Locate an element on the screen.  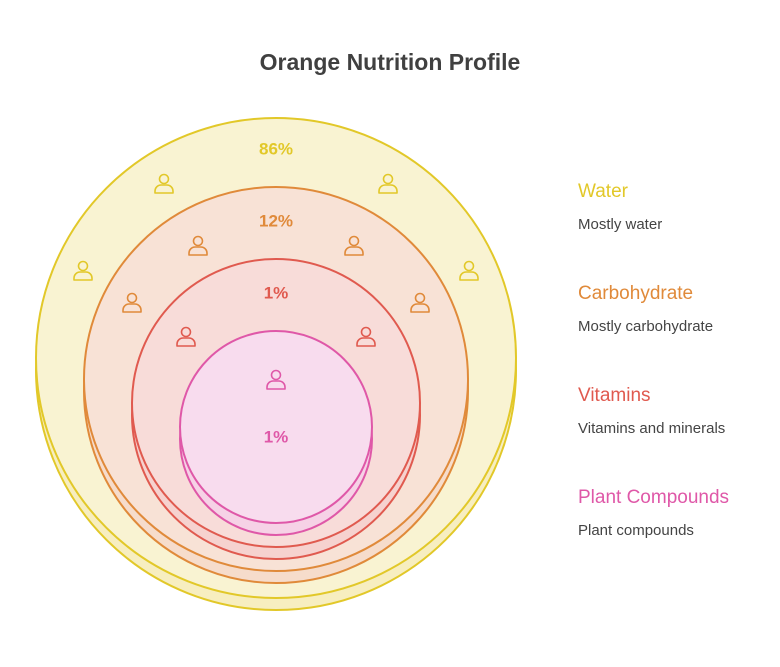
legend-description: Mostly carbohydrate is located at coordinates (645, 326).